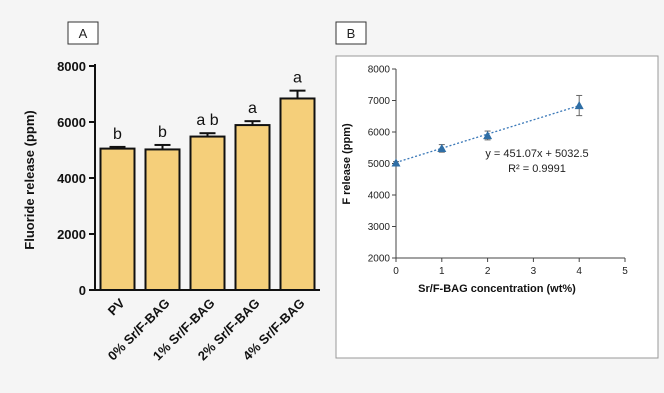  I want to click on panel-b-x-axis-title: Sr/F-BAG concentration (wt%), so click(497, 289).